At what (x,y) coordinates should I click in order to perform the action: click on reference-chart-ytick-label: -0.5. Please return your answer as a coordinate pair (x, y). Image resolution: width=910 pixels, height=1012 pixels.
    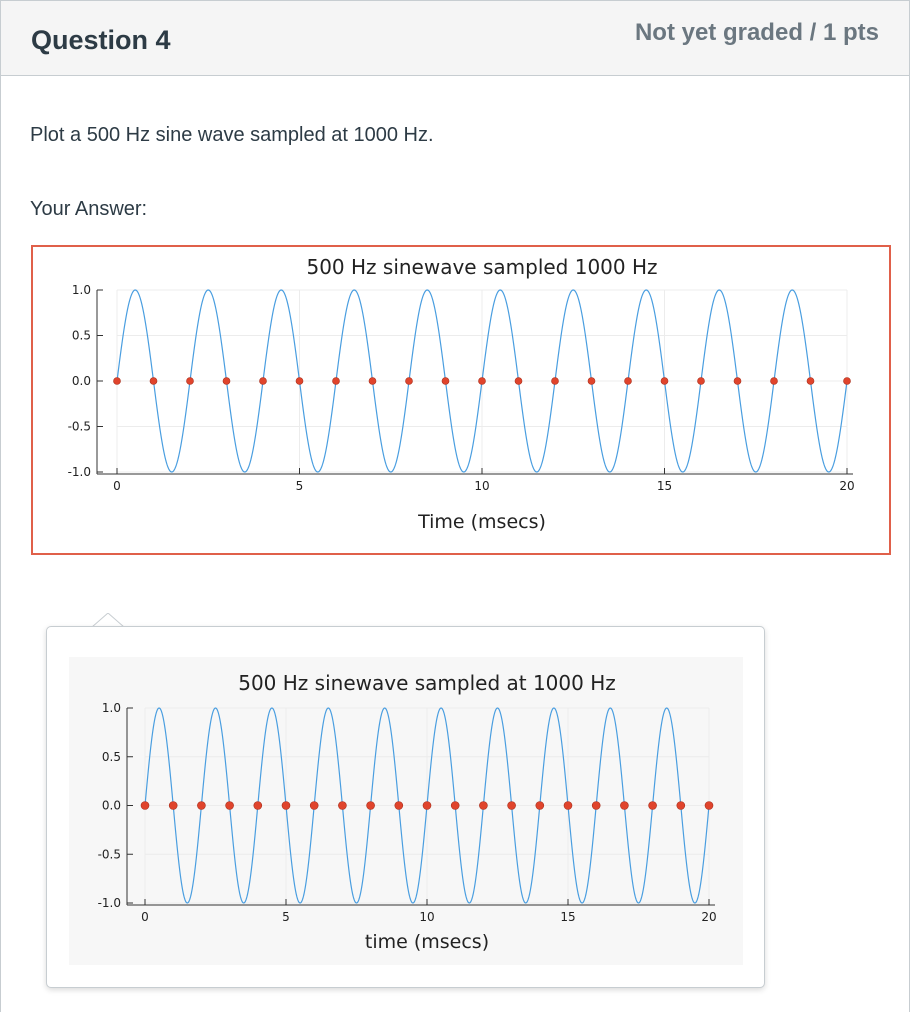
    Looking at the image, I should click on (109, 854).